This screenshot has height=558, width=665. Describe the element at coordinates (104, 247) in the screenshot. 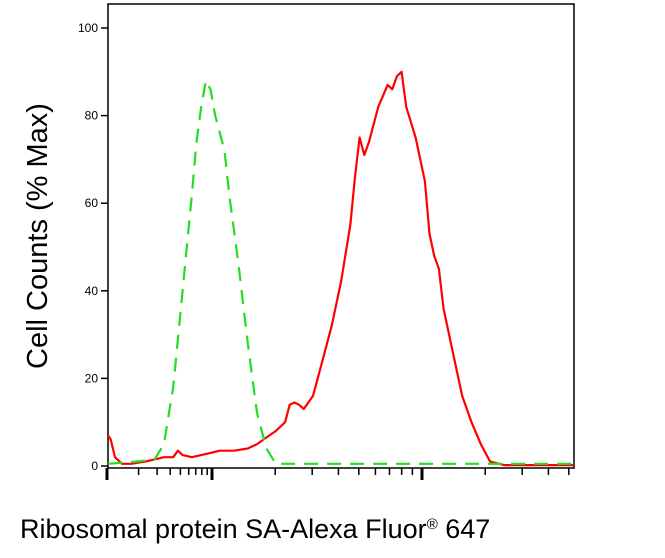

I see `y-ticks` at that location.